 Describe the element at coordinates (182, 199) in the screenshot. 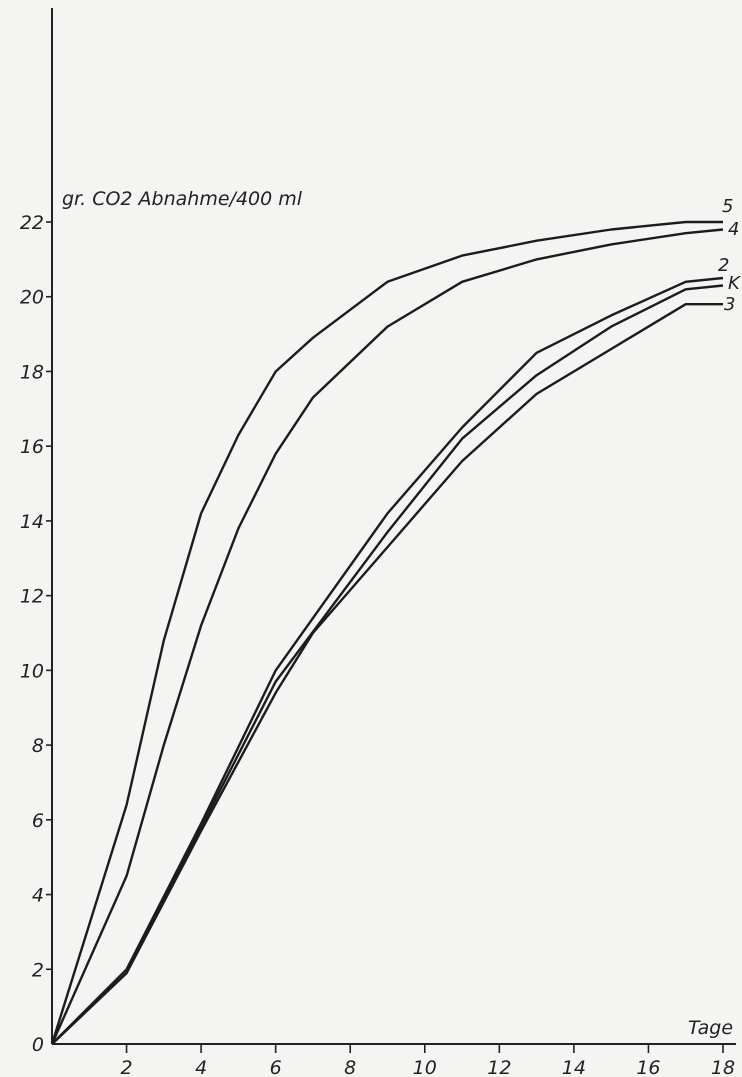

I see `y-axis-title: gr. CO2 Abnahme/400 ml` at that location.